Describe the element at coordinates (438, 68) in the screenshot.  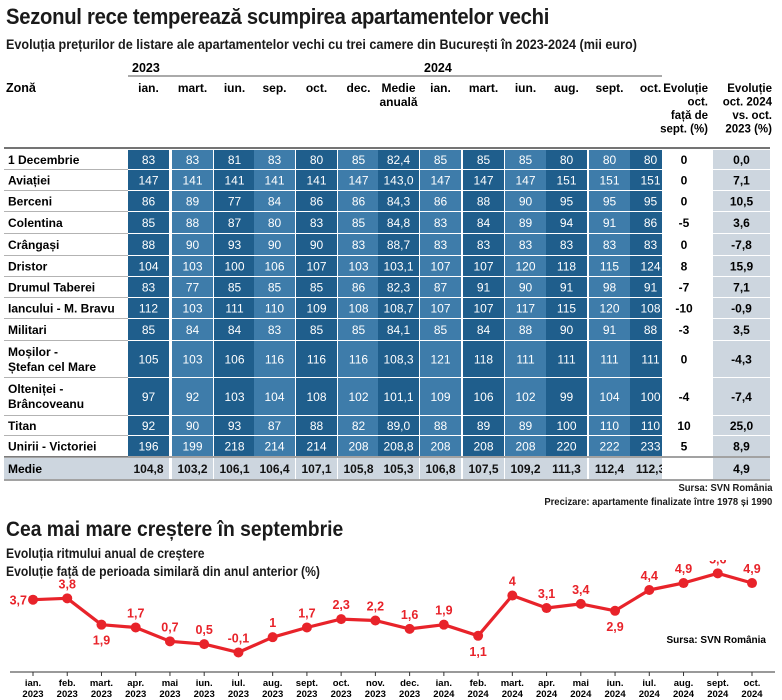
I see `year-2024-label: 2024` at that location.